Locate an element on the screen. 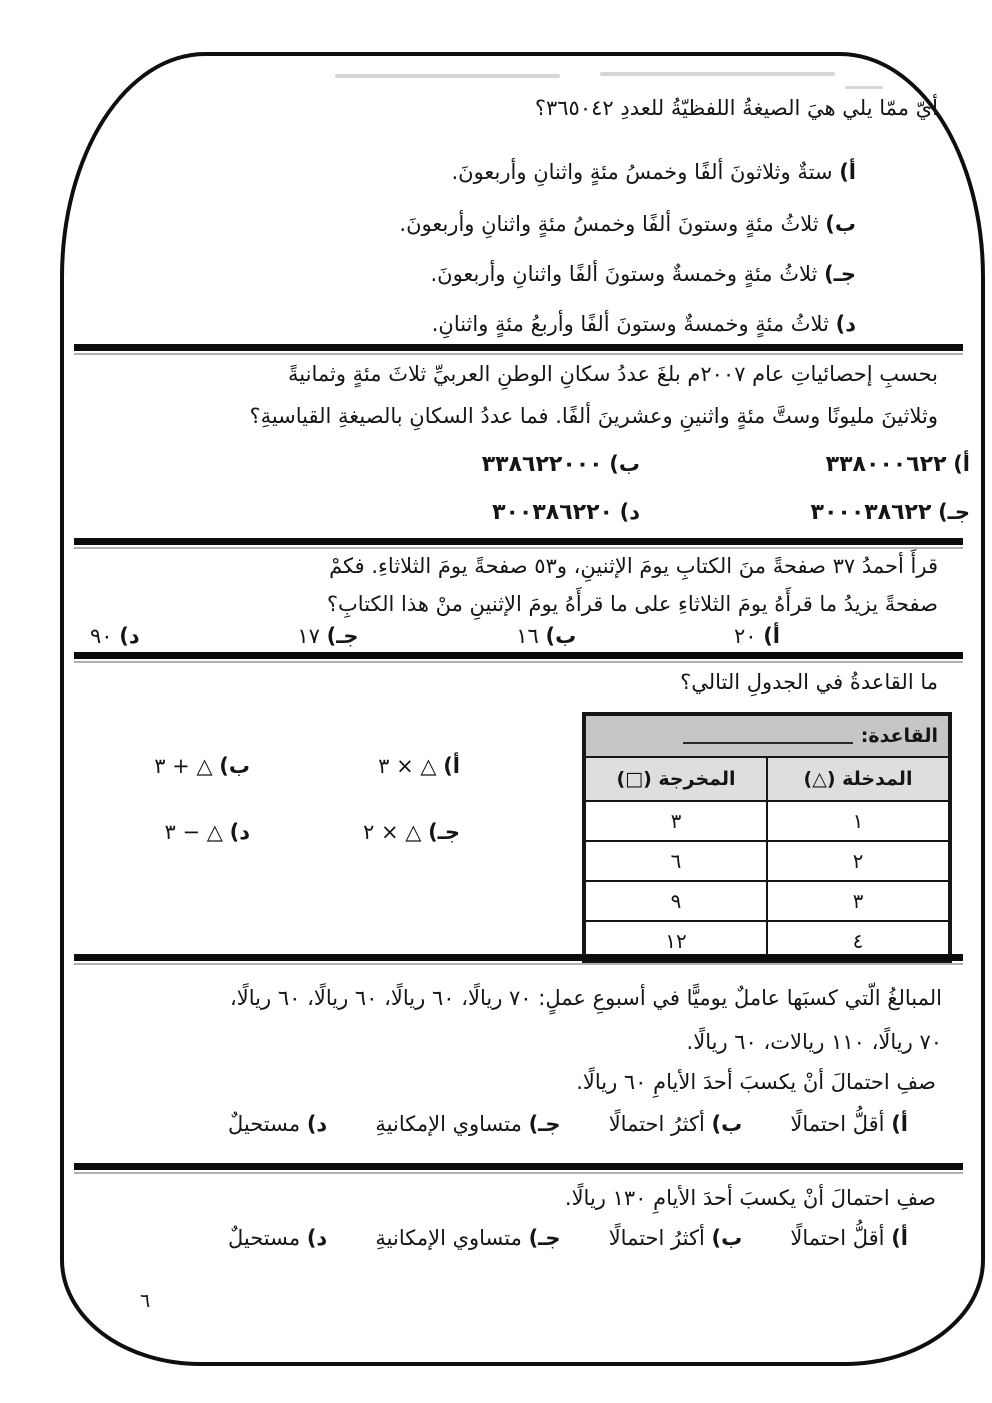 The image size is (992, 1403). q6-option-a: أ) أقلُّ احتمالًا is located at coordinates (849, 1238).